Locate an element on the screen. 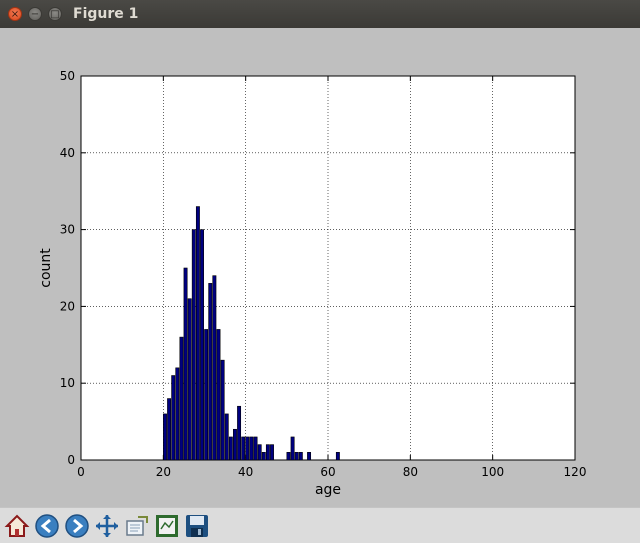  x-tick-label: 20 is located at coordinates (163, 472).